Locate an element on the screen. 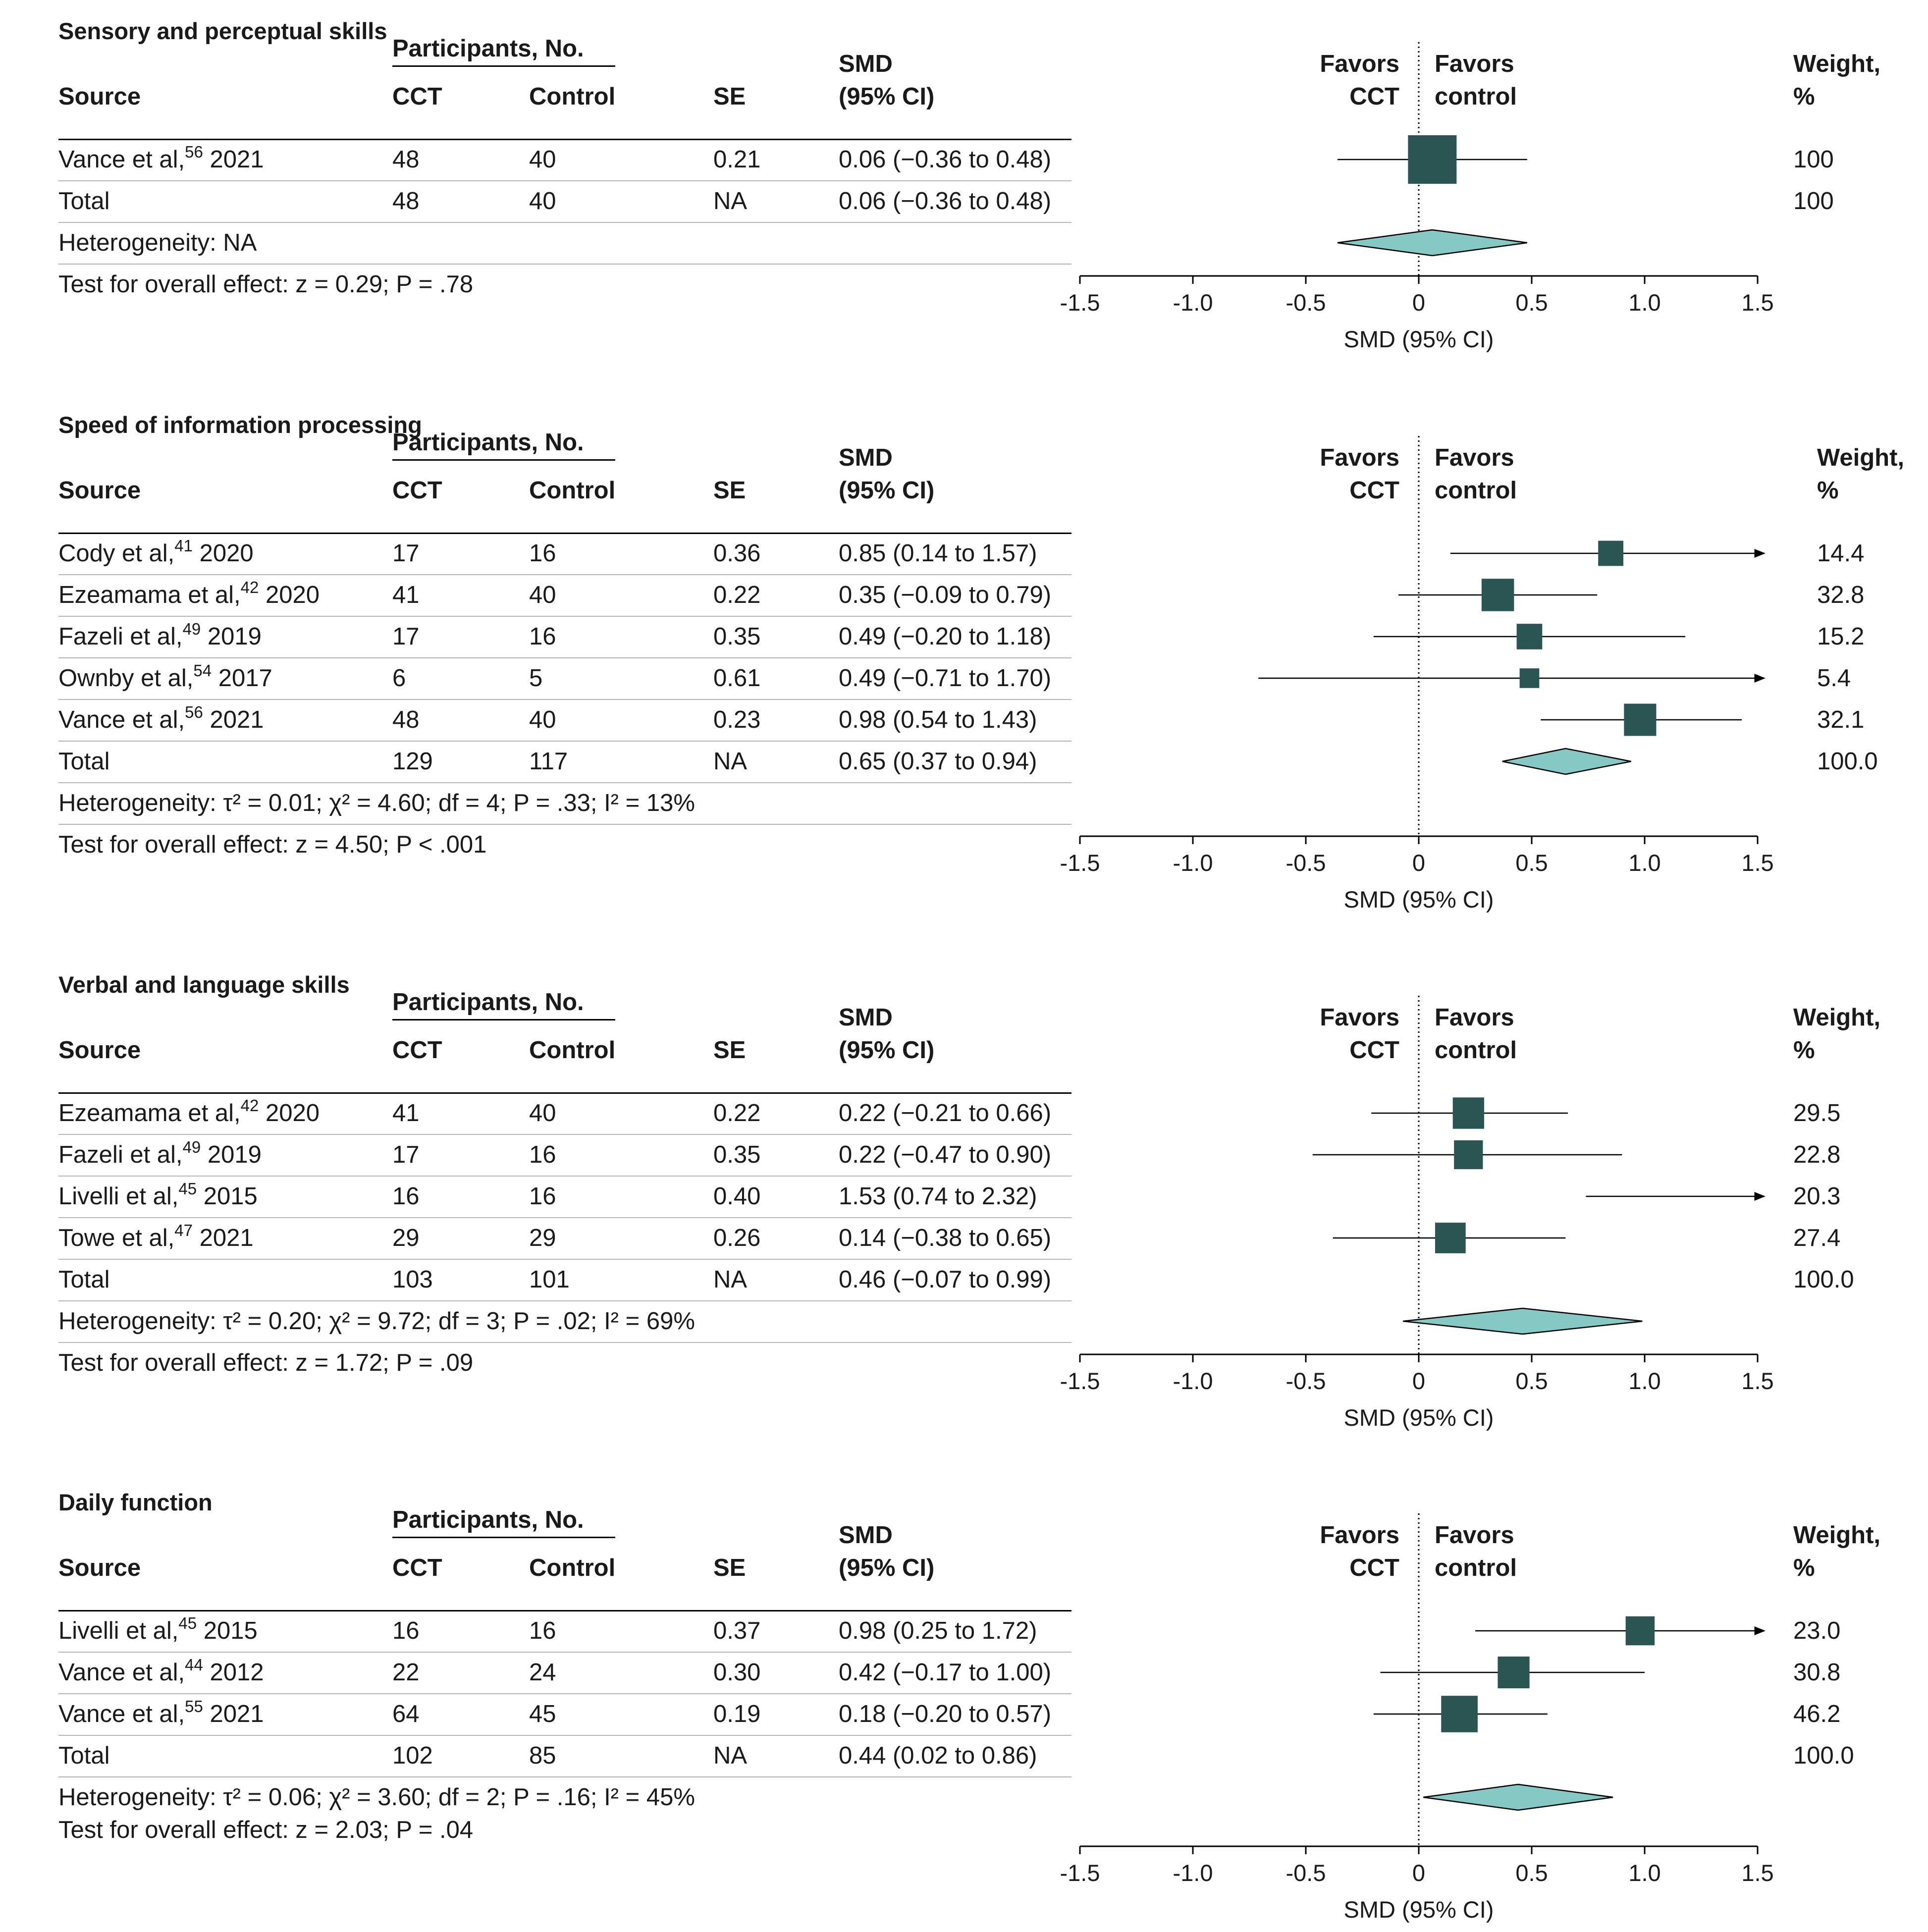 The height and width of the screenshot is (1932, 1928). study-year: 2012 is located at coordinates (237, 1673).